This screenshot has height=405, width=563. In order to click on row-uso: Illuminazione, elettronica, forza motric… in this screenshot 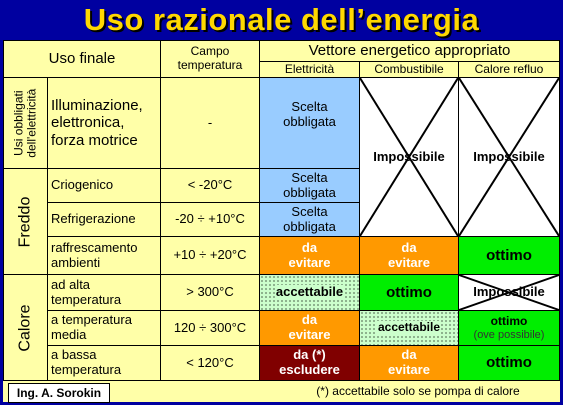, I will do `click(104, 123)`.